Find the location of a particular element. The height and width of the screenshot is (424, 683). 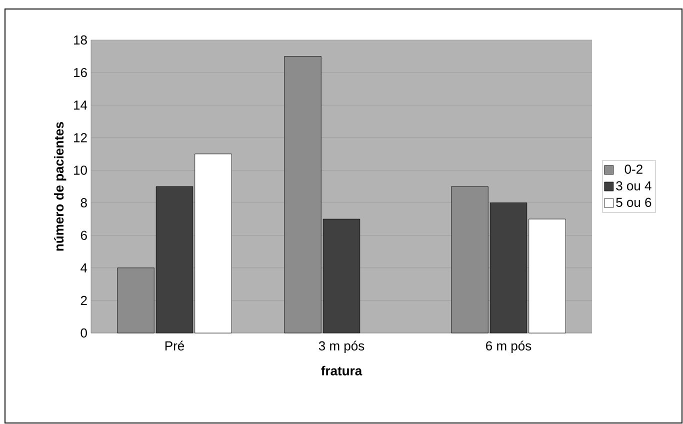

y-tick-label: 8 is located at coordinates (83, 203).